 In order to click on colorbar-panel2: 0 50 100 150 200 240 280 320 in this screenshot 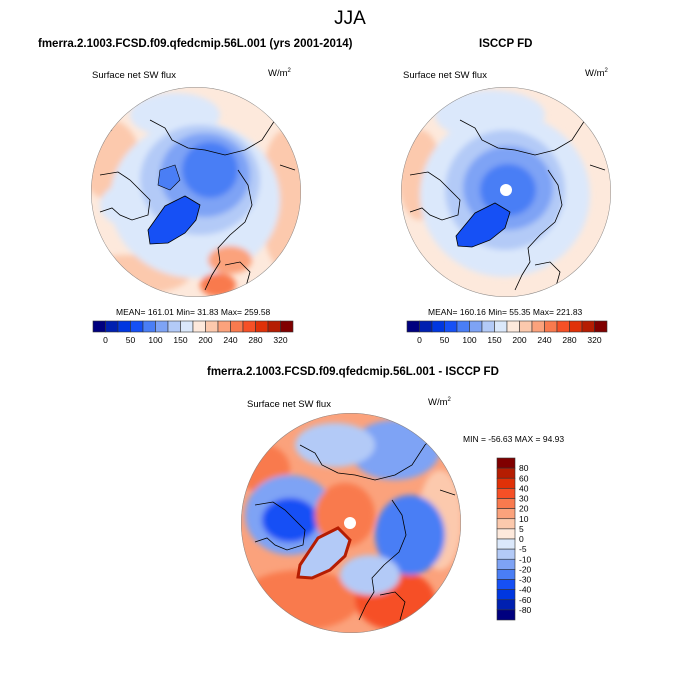, I will do `click(507, 332)`.